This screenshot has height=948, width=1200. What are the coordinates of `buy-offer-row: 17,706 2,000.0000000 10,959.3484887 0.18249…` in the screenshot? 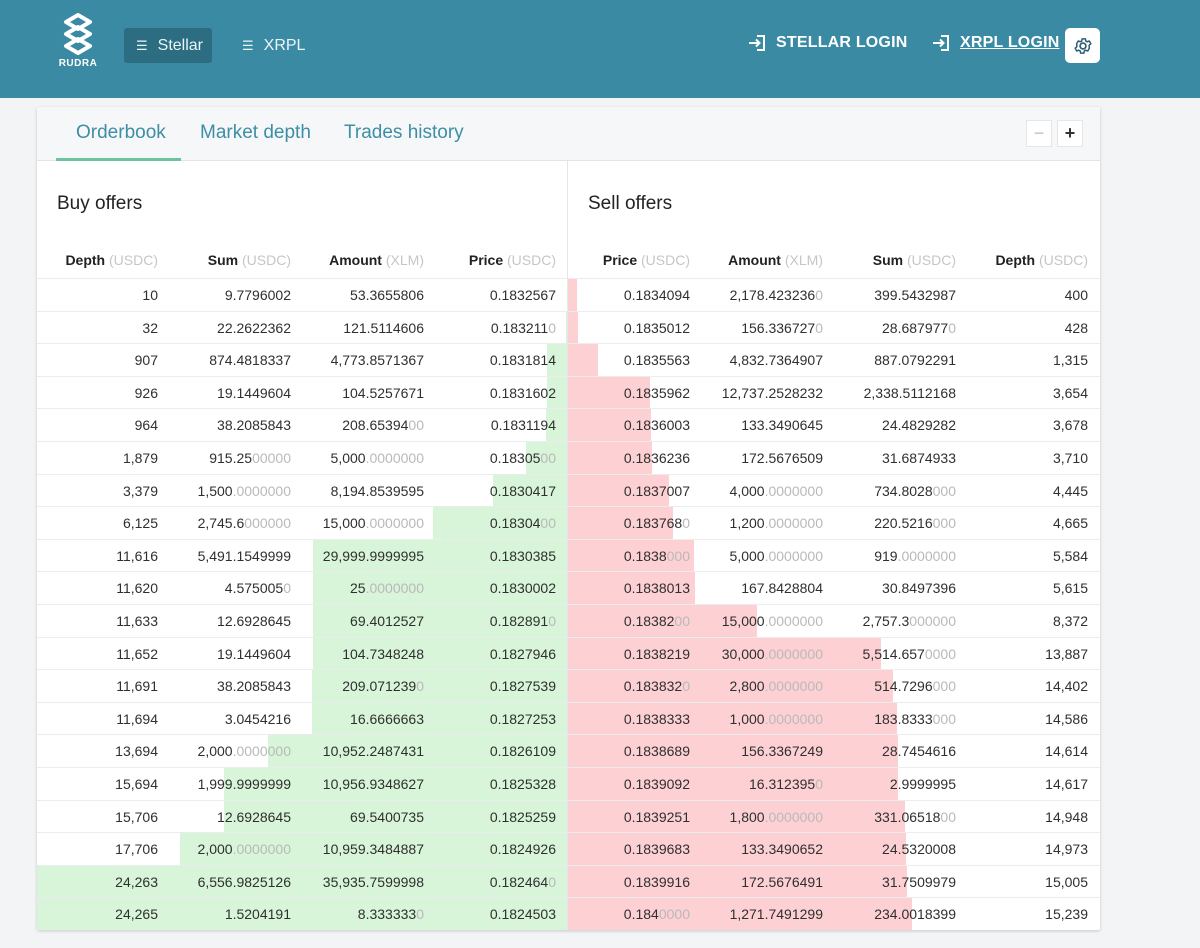 It's located at (302, 848).